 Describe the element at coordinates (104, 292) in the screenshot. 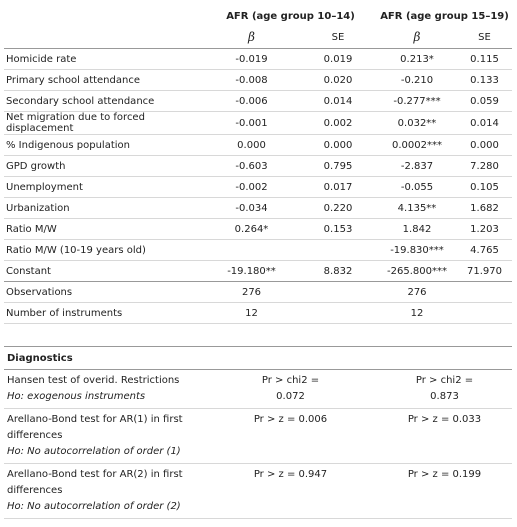

I see `row-label: Observations` at that location.